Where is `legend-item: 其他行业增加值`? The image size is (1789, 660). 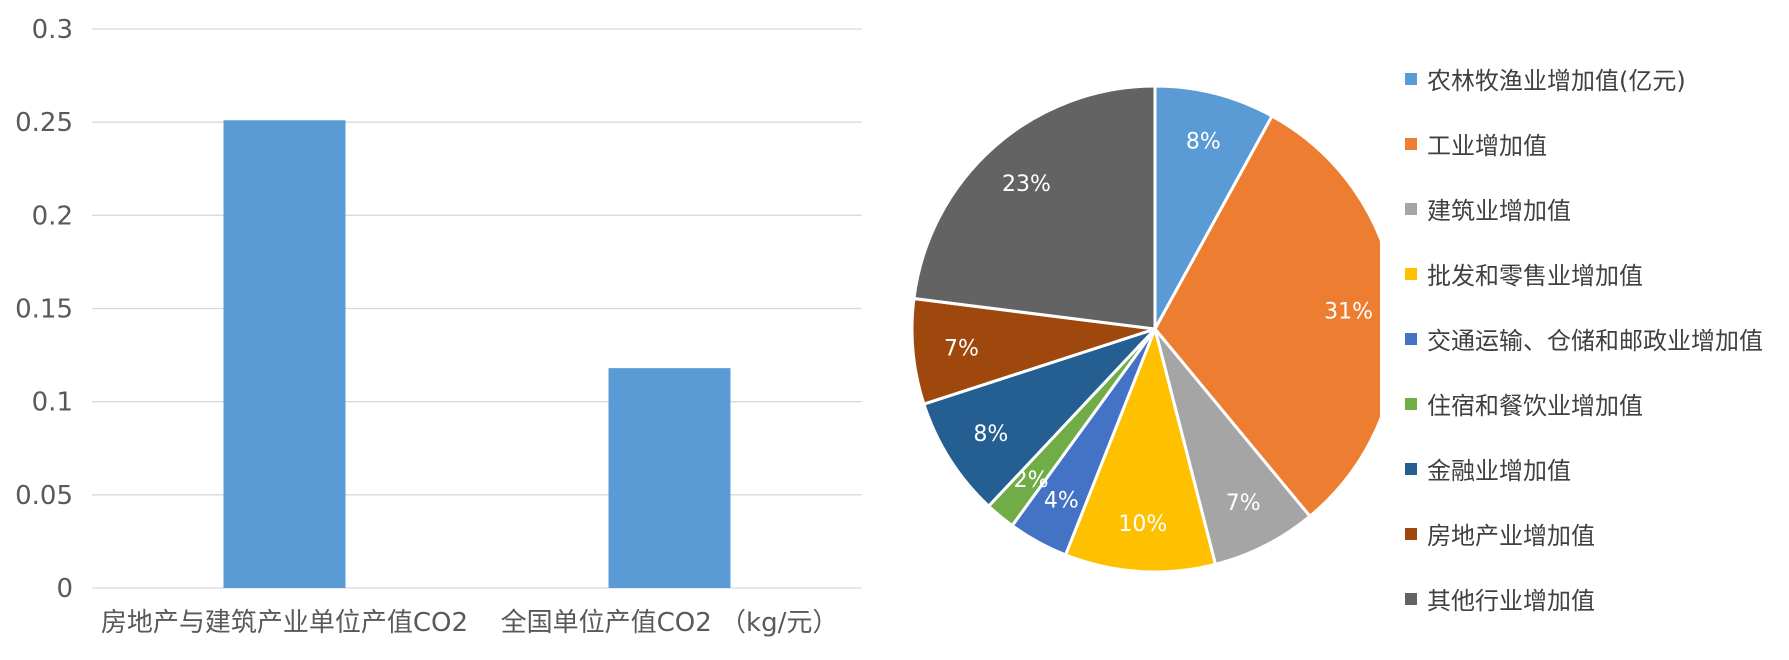
legend-item: 其他行业增加值 is located at coordinates (1584, 598).